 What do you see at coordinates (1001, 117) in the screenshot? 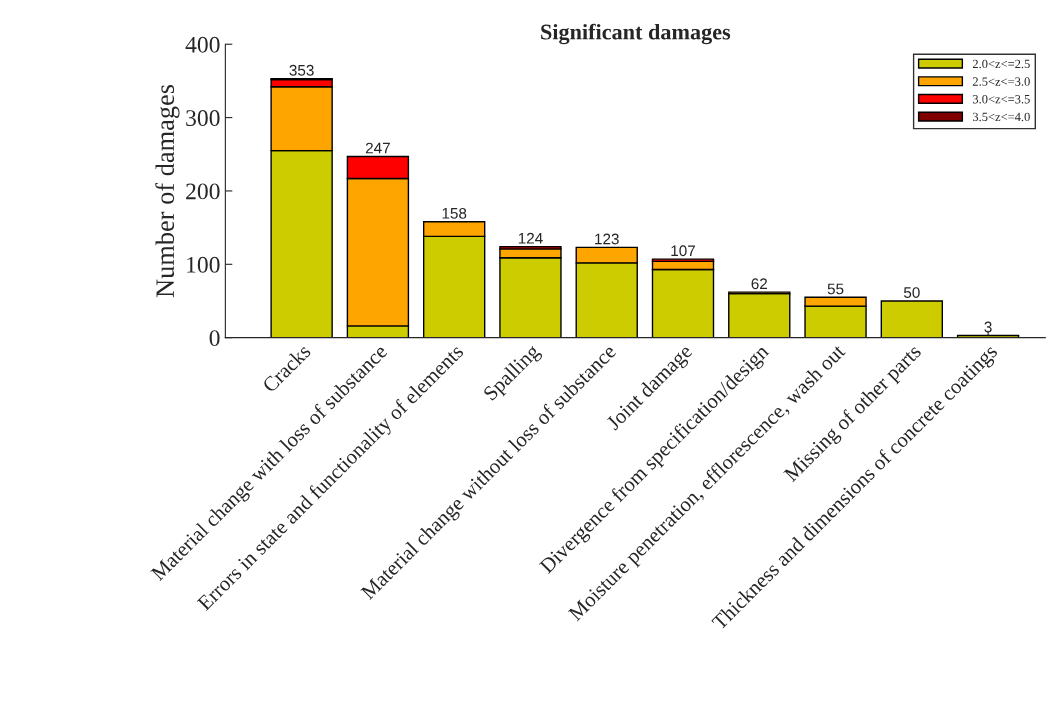
I see `legend-label: 3.5<z<=4.0` at bounding box center [1001, 117].